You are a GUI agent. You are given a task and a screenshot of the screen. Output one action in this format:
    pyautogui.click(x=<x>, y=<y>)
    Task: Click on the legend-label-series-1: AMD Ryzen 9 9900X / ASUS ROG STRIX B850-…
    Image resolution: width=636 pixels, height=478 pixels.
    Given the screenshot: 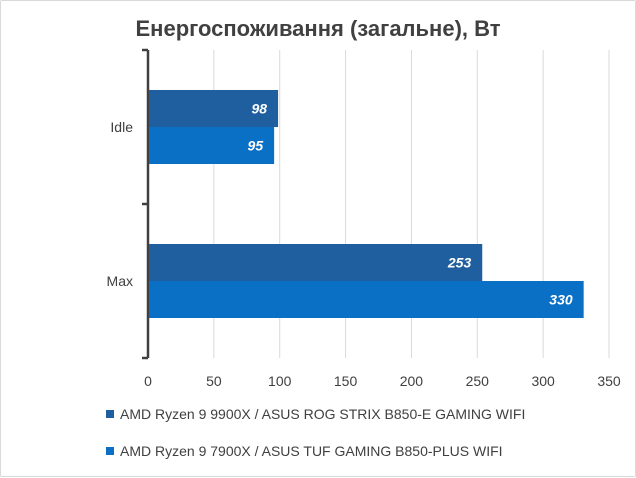 What is the action you would take?
    pyautogui.click(x=323, y=414)
    